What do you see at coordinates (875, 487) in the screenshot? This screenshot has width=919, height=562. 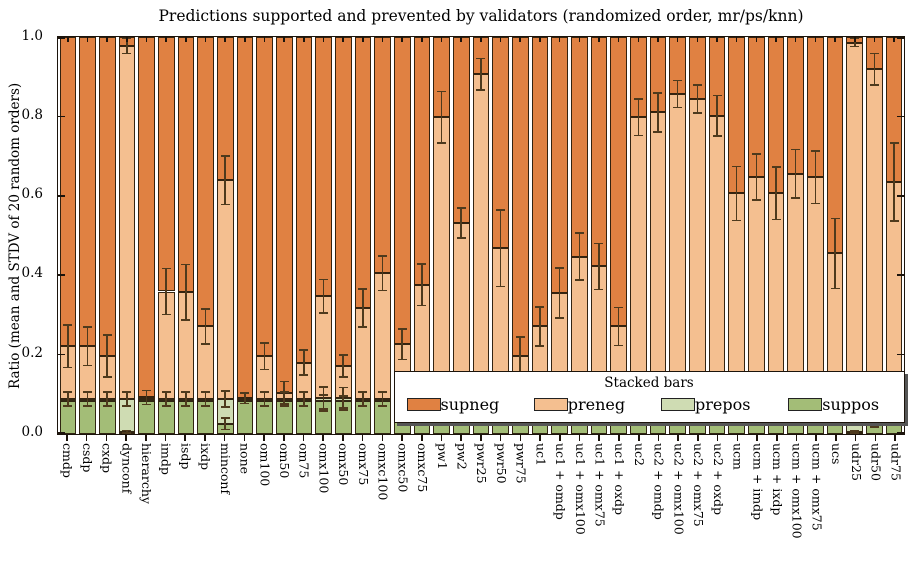 I see `x-tick: udr50` at bounding box center [875, 487].